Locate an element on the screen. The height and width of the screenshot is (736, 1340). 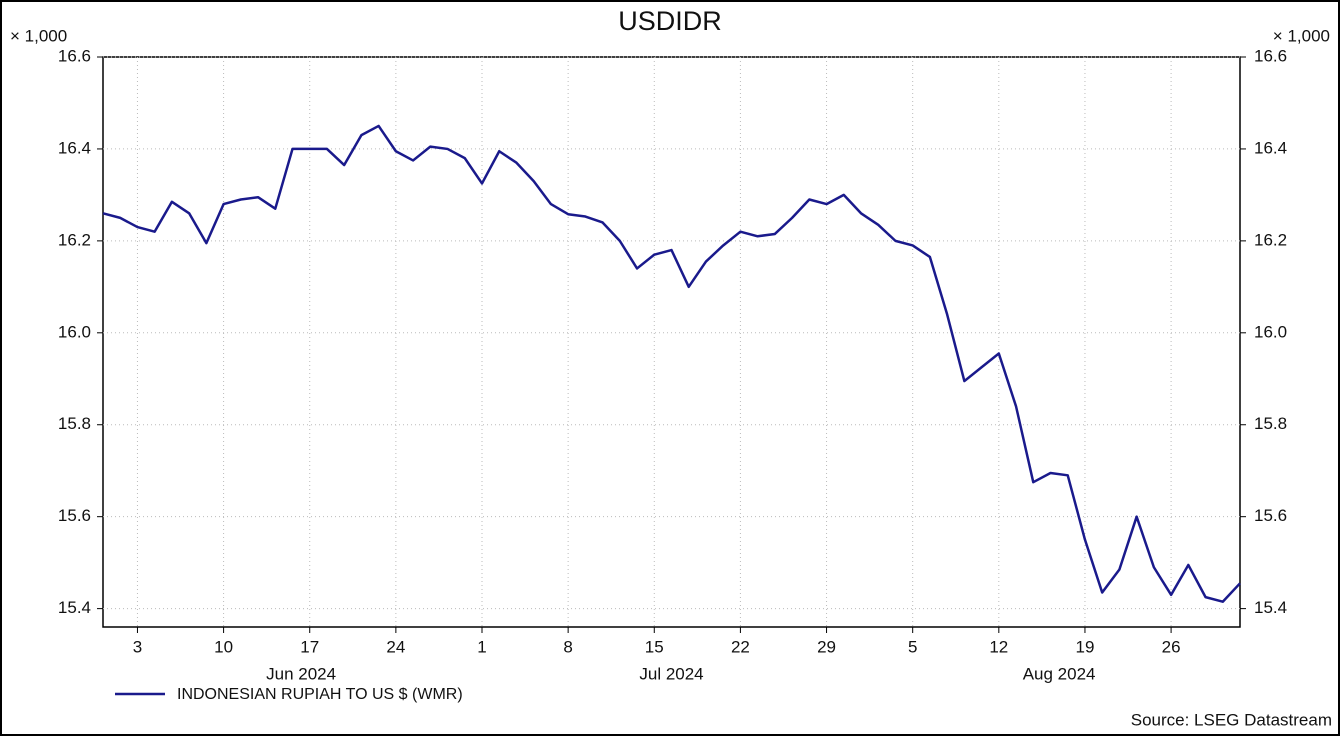
y-unit-label: × 1,000 is located at coordinates (38, 35).